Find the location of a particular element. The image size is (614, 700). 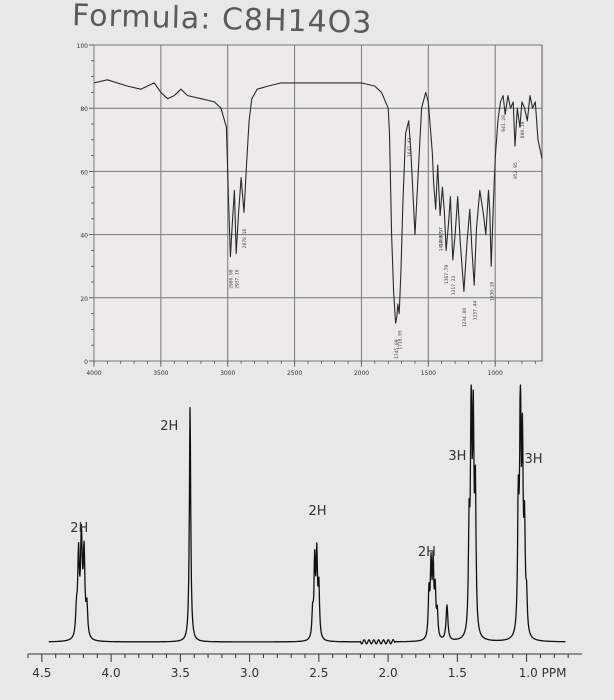

ir-peak-label: 1647.42 is located at coordinates (410, 148).